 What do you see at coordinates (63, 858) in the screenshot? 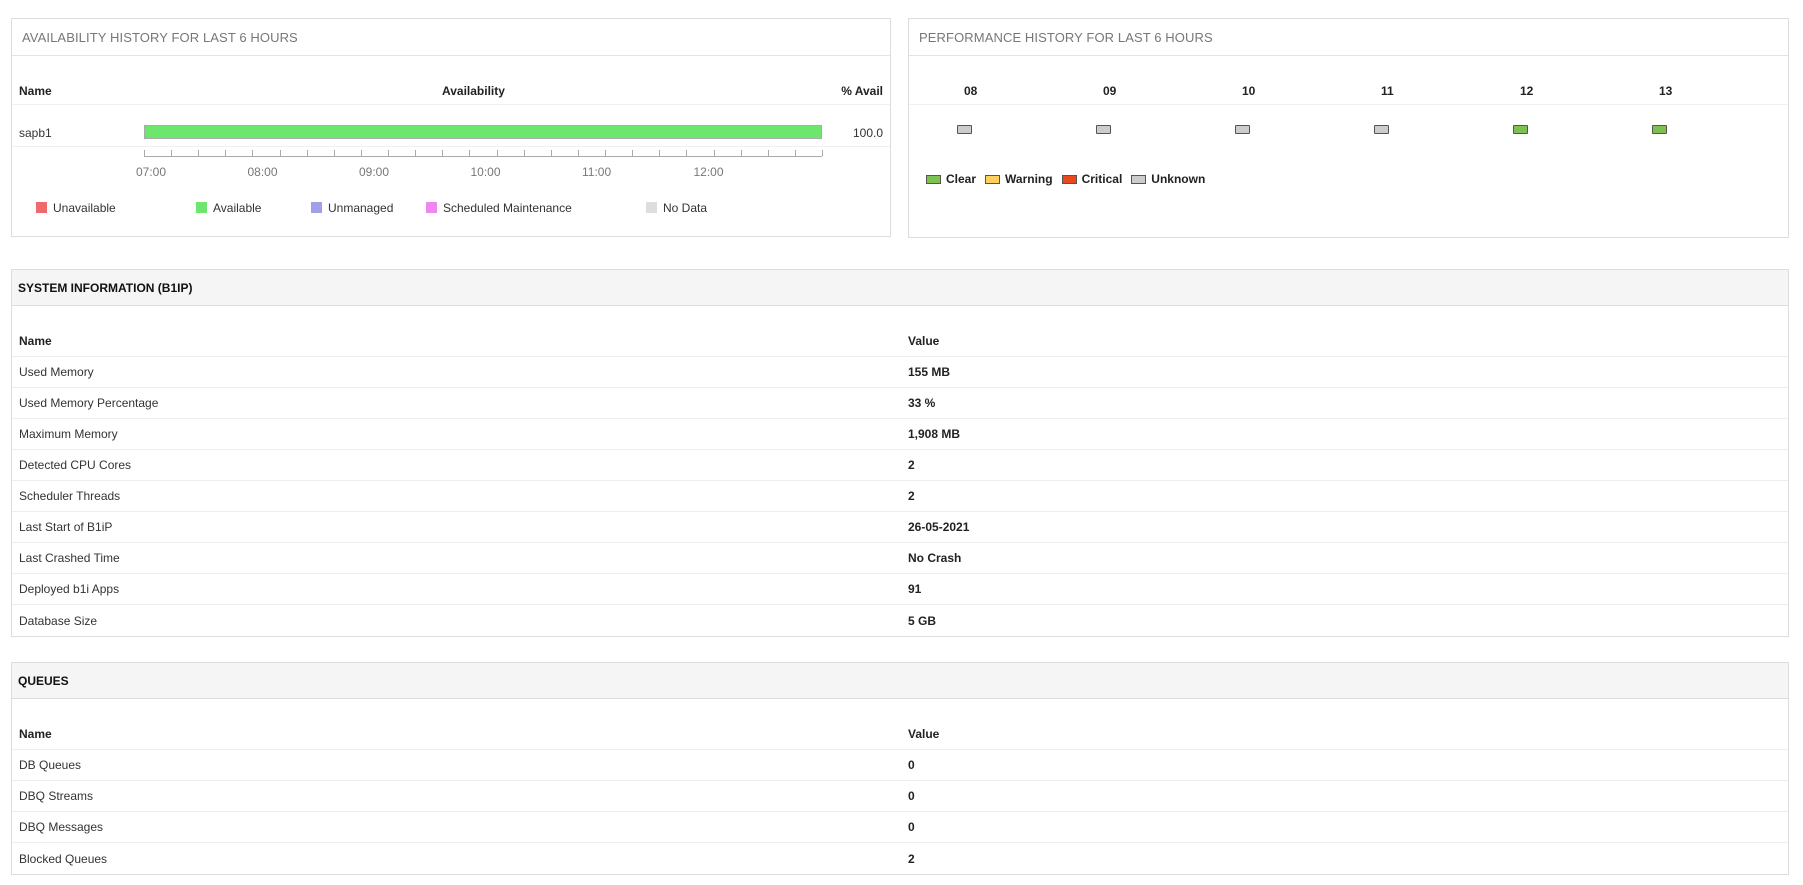
I see `row-name: Blocked Queues` at bounding box center [63, 858].